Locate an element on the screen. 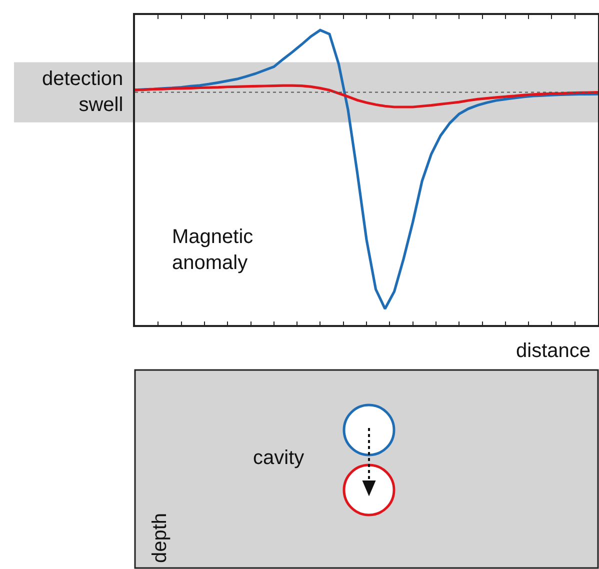 Image resolution: width=599 pixels, height=569 pixels. text: depth is located at coordinates (160, 537).